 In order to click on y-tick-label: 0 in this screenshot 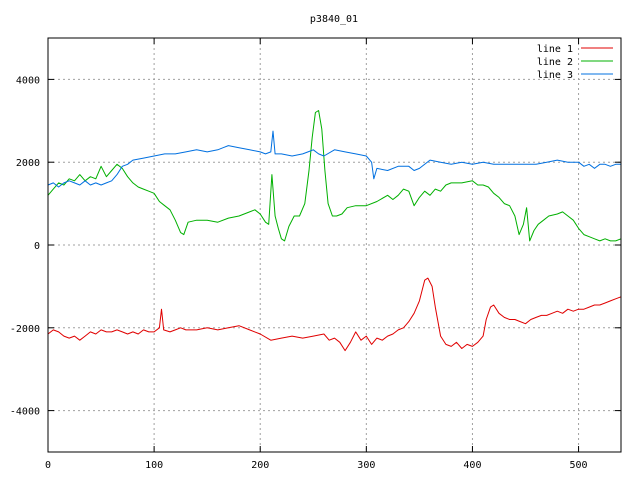, I will do `click(37, 246)`.